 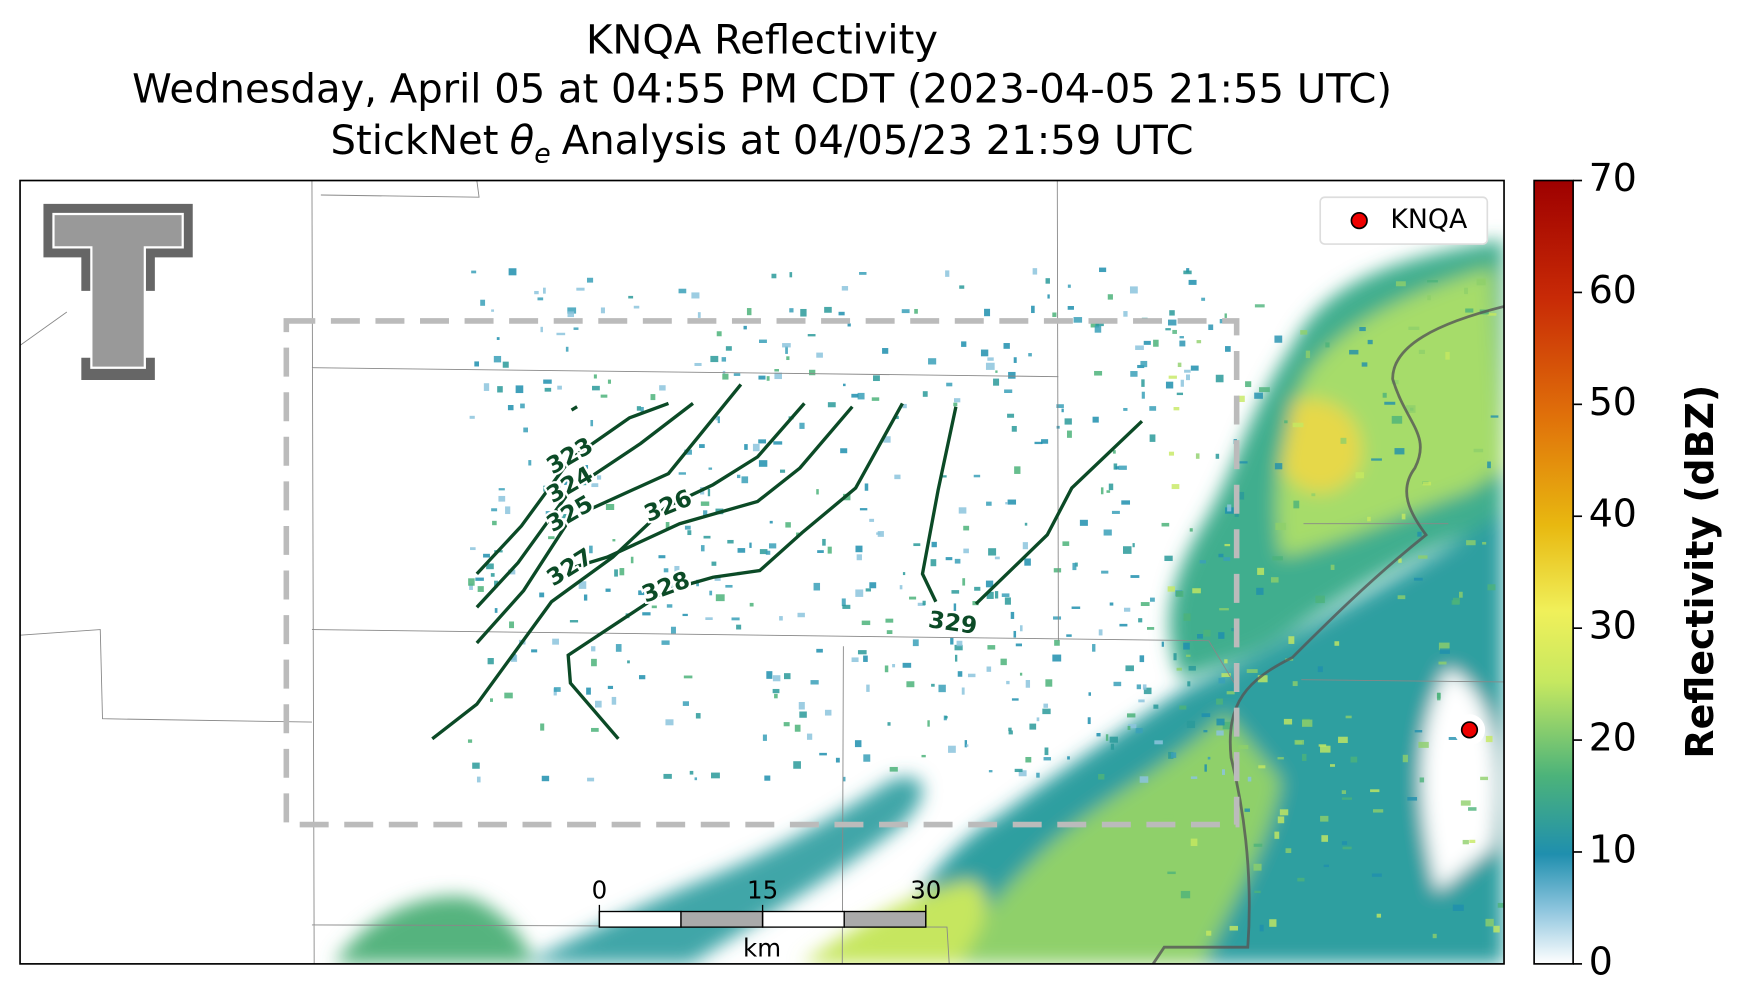 I want to click on ttu-logo, so click(x=118, y=292).